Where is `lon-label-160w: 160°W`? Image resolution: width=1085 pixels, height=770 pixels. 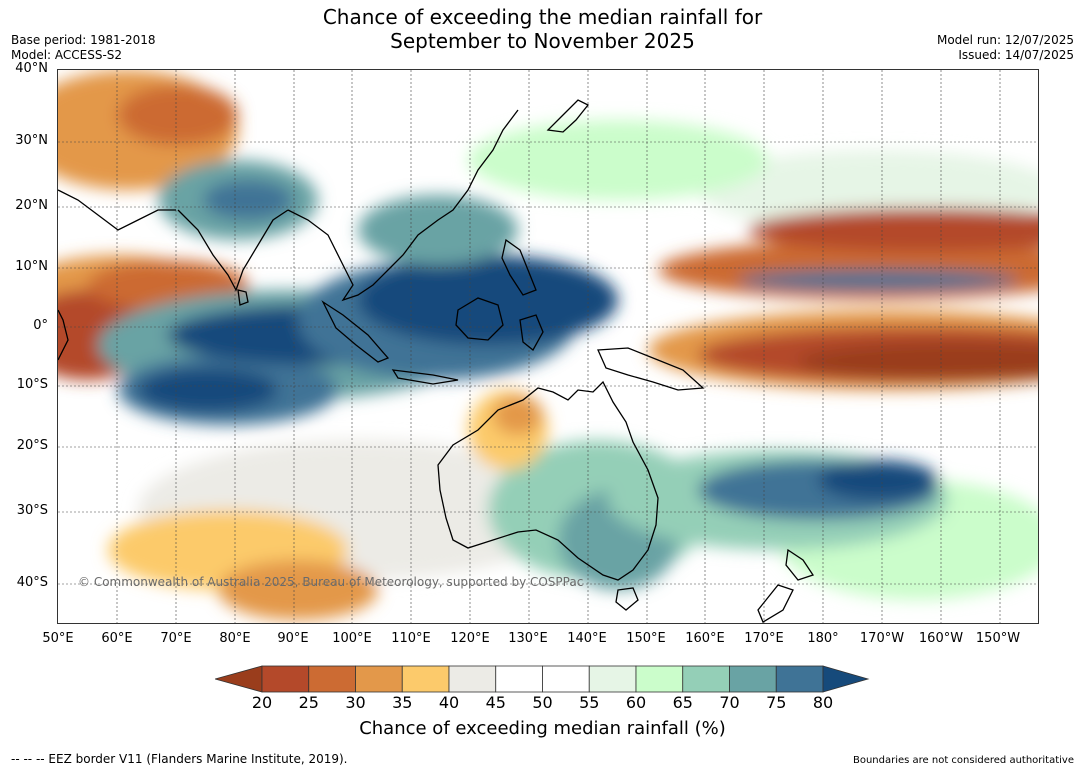 lon-label-160w: 160°W is located at coordinates (941, 638).